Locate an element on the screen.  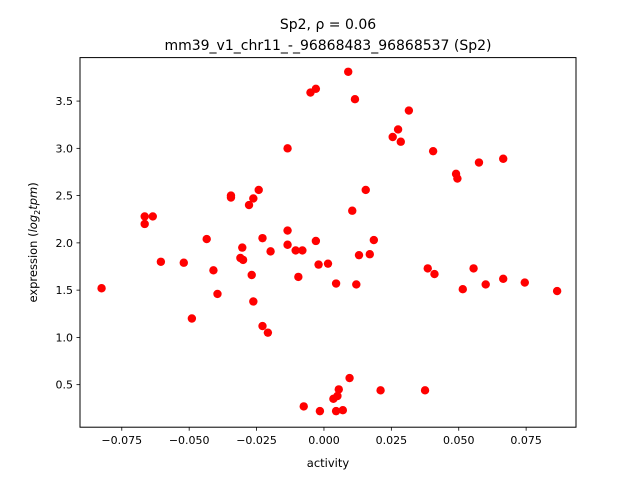
y-tick-label: 3.5 is located at coordinates (65, 101).